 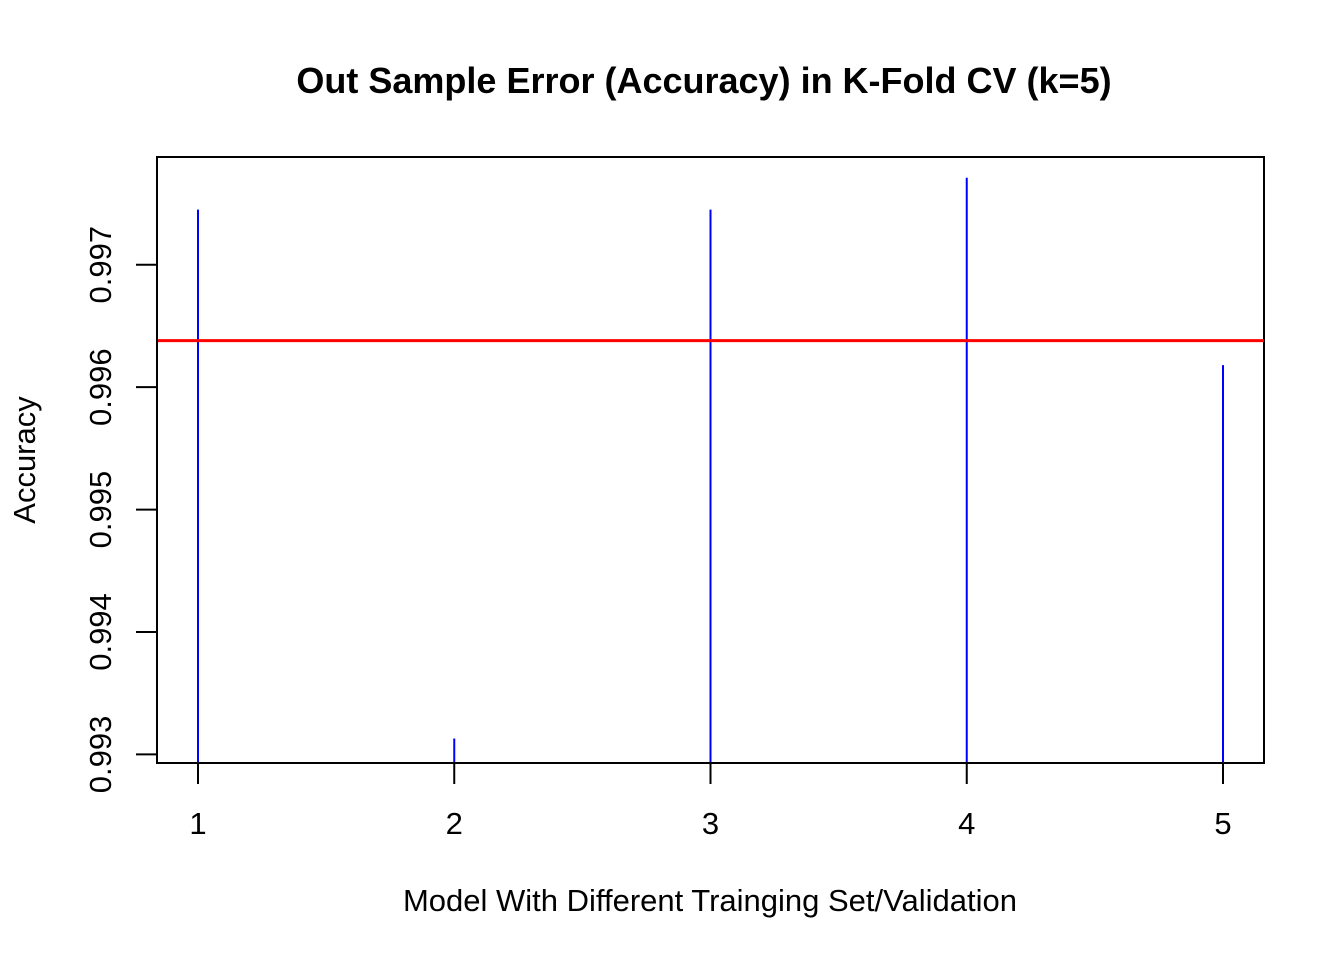 I want to click on x-tick-label-4: 4, so click(x=966, y=823).